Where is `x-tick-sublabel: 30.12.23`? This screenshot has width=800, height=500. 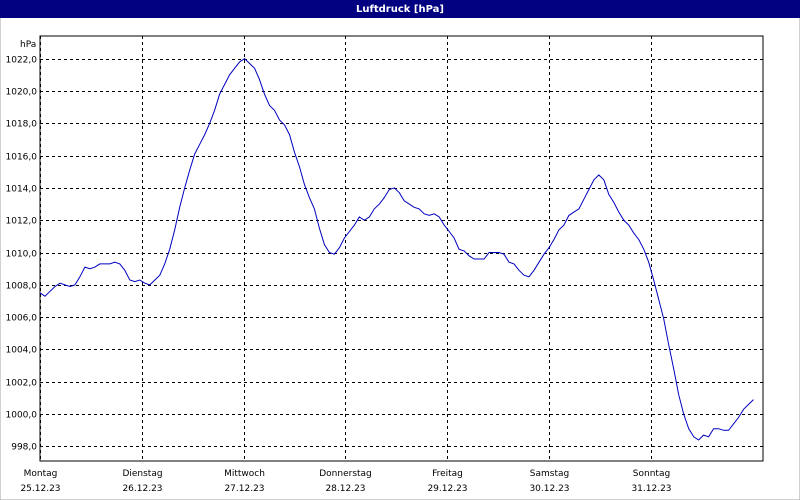 x-tick-sublabel: 30.12.23 is located at coordinates (549, 489).